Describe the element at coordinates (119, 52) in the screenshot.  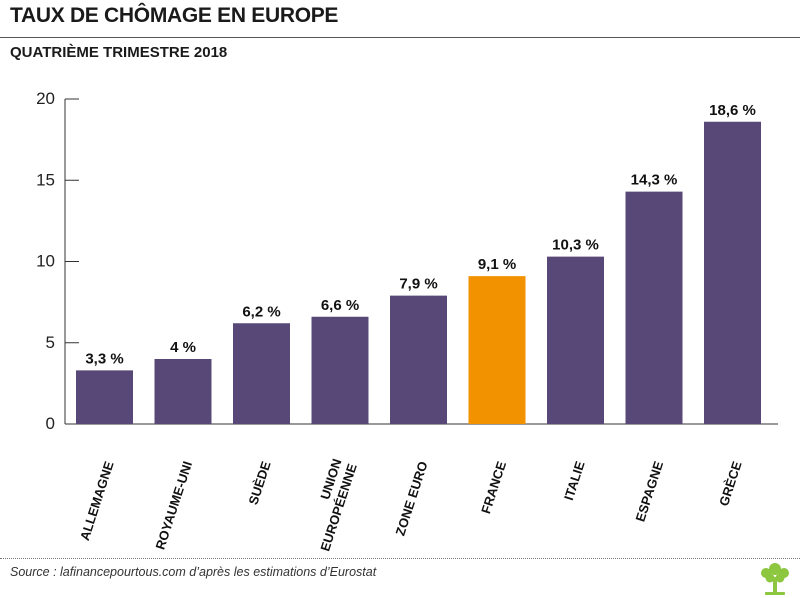
I see `chart-subtitle: QUATRIÈME TRIMESTRE 2018` at that location.